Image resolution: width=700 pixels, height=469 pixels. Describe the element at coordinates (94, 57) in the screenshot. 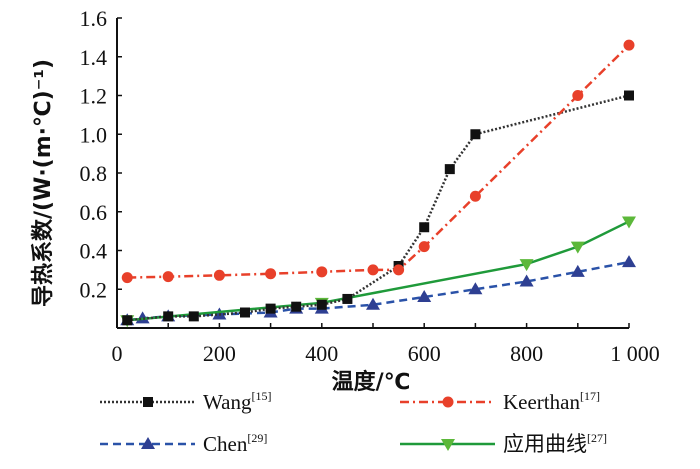

I see `y-tick-label: 1.4` at that location.